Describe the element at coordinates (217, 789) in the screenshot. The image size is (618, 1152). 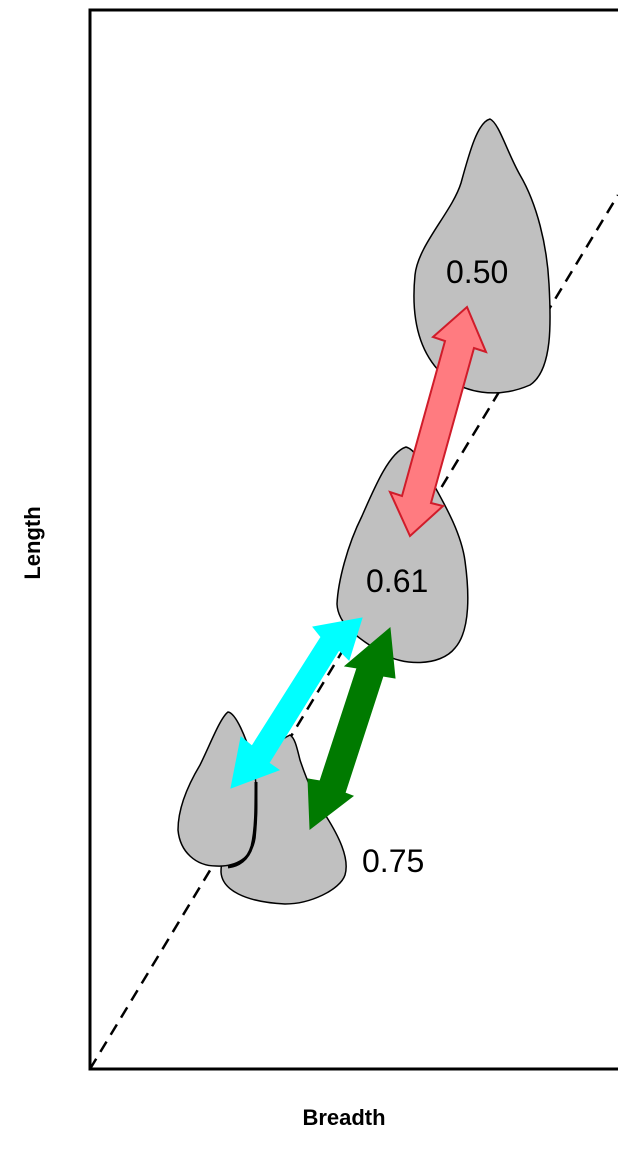
I see `tooth-shape-bottom-front` at that location.